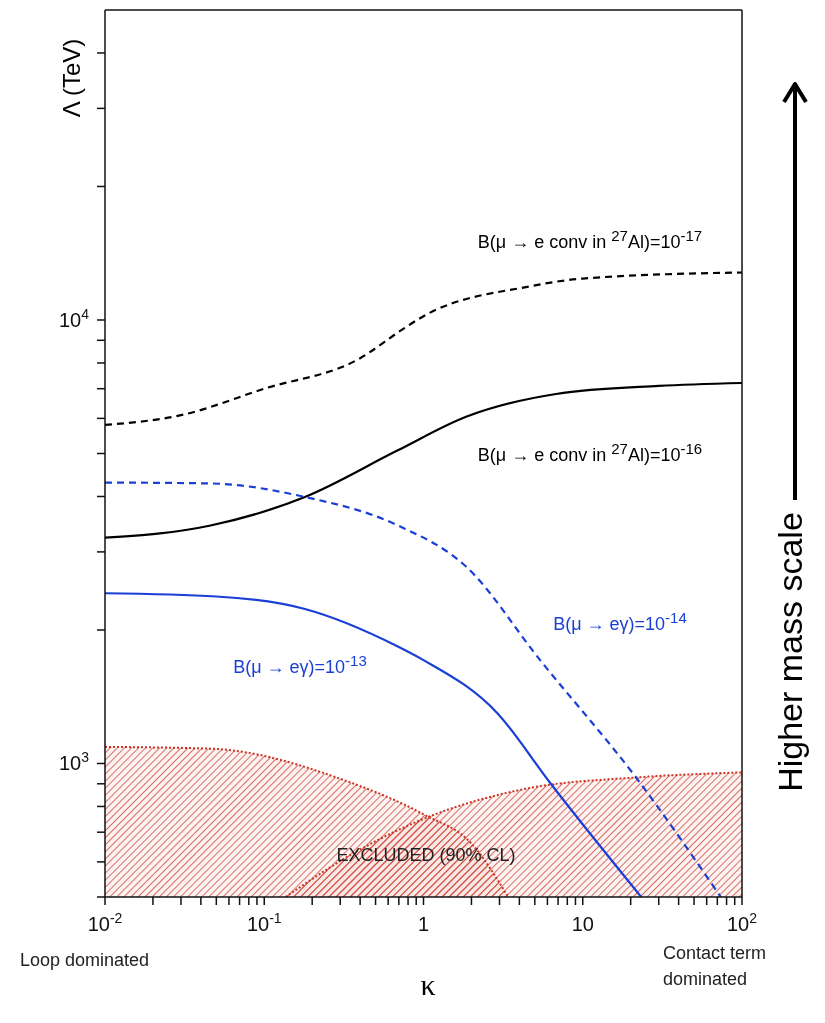 Image resolution: width=825 pixels, height=1023 pixels. What do you see at coordinates (715, 966) in the screenshot?
I see `text: Contact term dominated` at bounding box center [715, 966].